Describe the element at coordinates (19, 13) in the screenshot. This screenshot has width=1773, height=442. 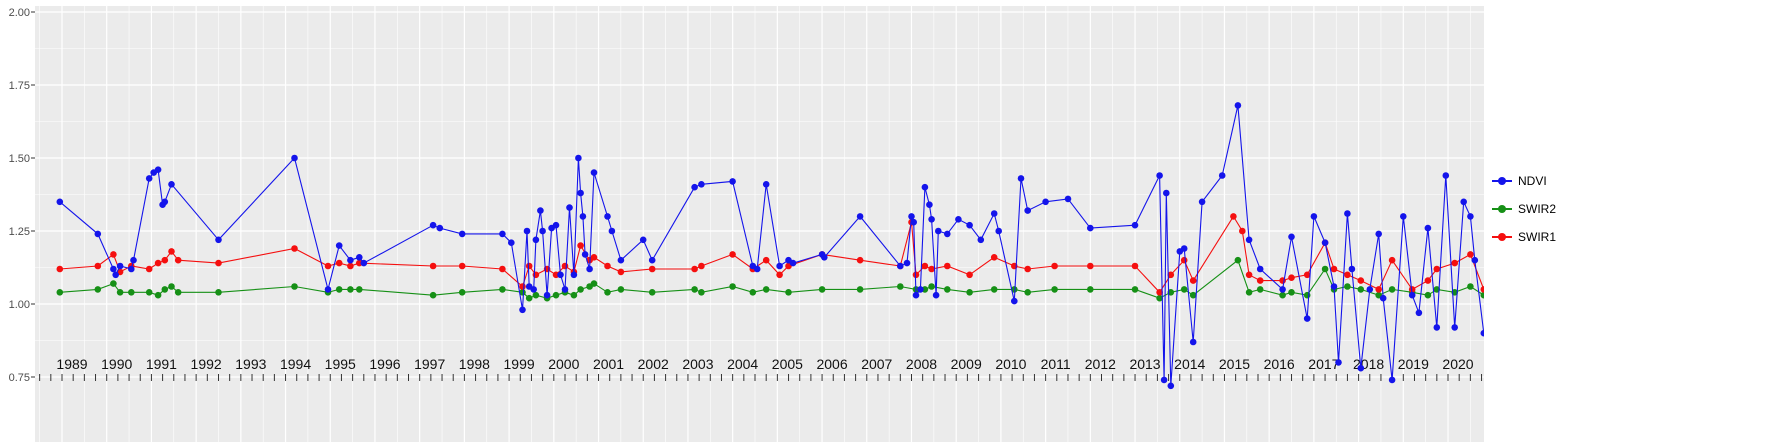
I see `y-tick-label: 2.00` at that location.